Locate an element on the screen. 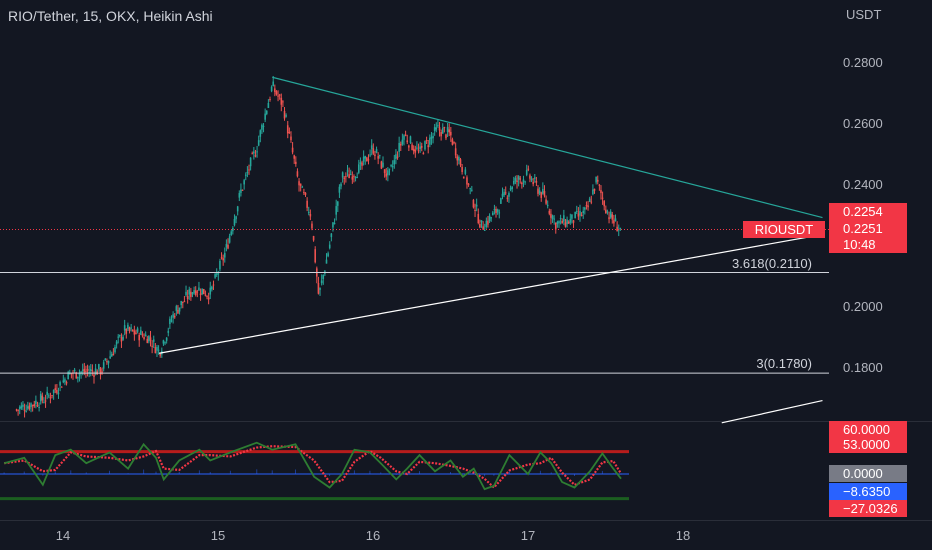 This screenshot has width=932, height=550. osc-zero-tag: 0.0000 is located at coordinates (863, 473).